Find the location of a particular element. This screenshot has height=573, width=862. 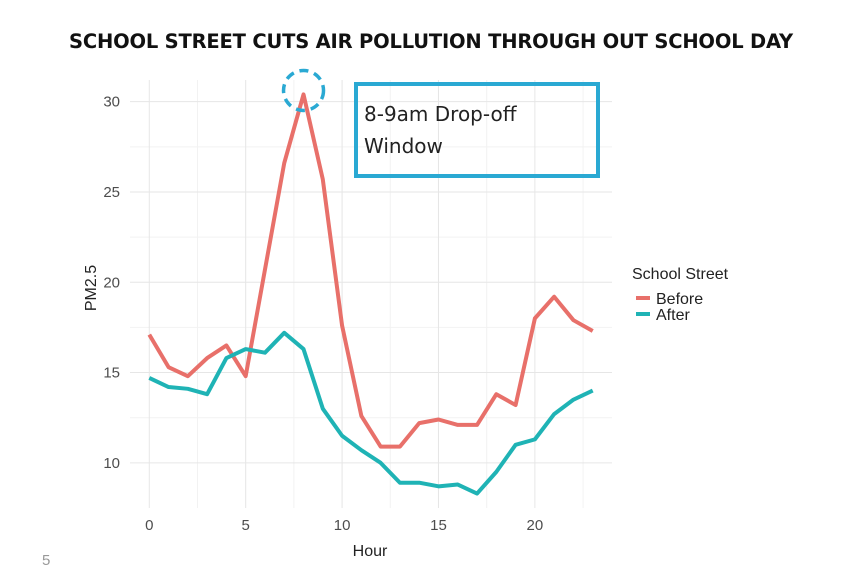

x-tick-label: 20 is located at coordinates (535, 525).